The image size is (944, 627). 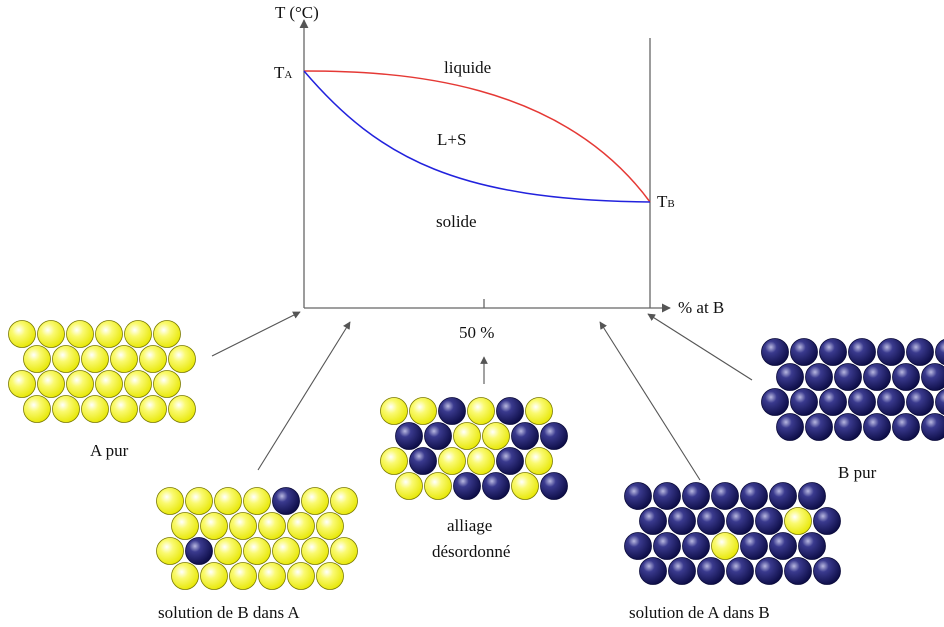 I want to click on lattice-pure-b, so click(x=852, y=389).